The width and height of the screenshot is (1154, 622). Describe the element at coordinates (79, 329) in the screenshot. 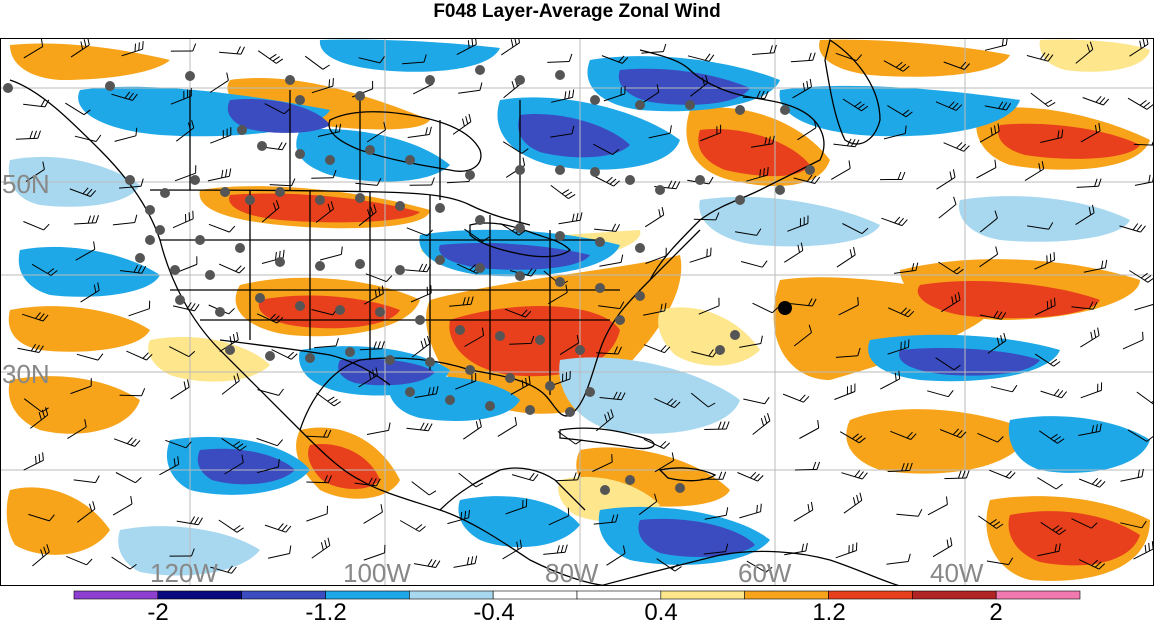

I see `pos-band-pacific-w` at that location.